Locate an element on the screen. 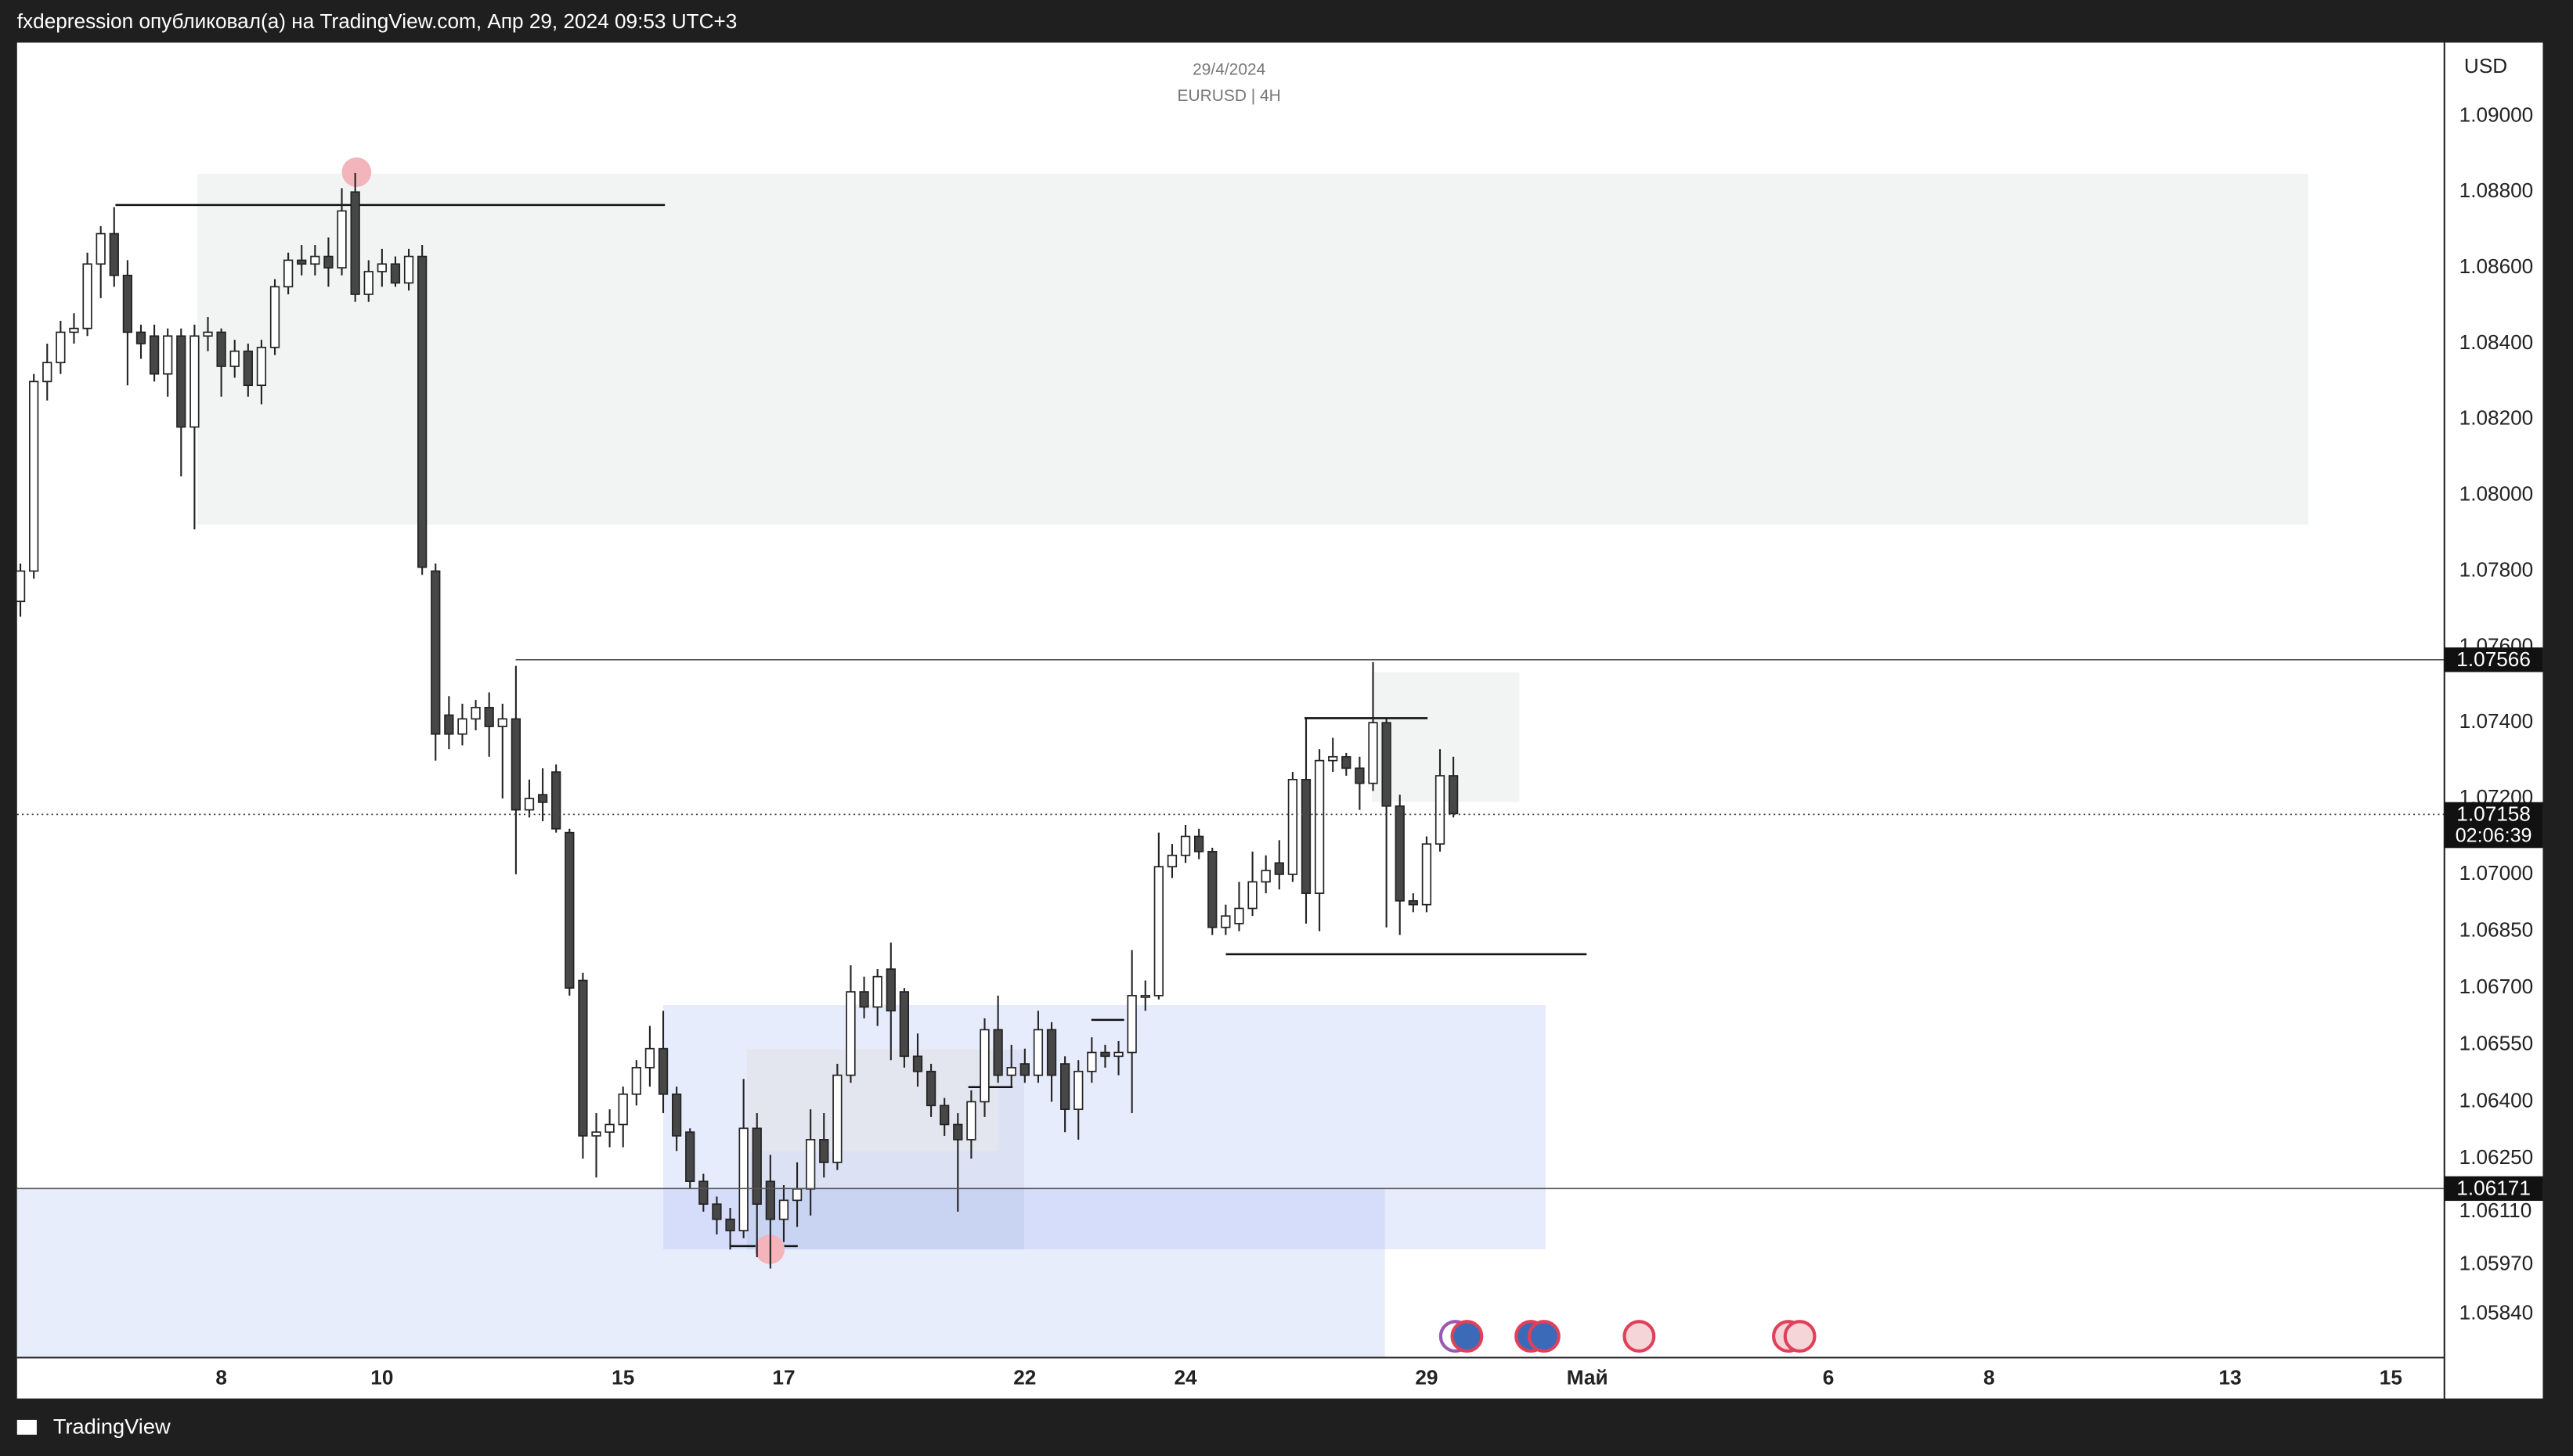  x-tick-label: 13 is located at coordinates (2230, 1377).